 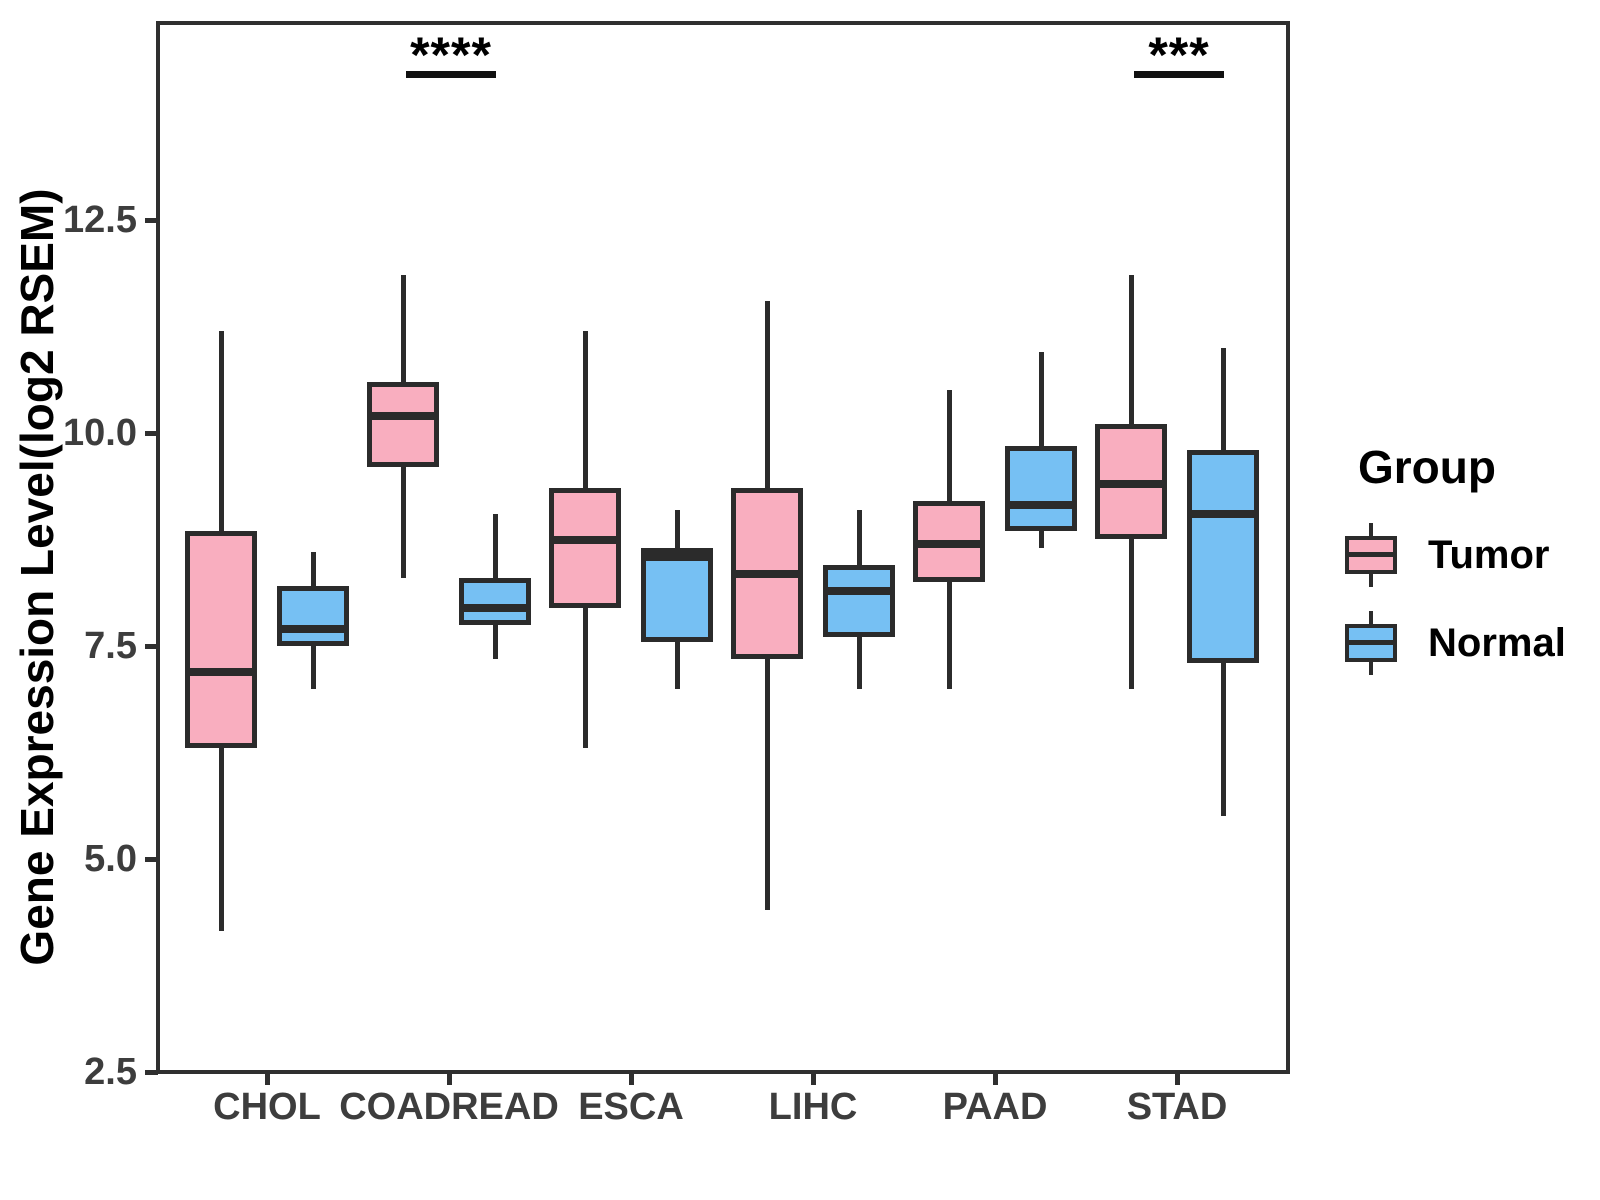 What do you see at coordinates (1371, 555) in the screenshot?
I see `legend-key-tumor-boxplot-icon` at bounding box center [1371, 555].